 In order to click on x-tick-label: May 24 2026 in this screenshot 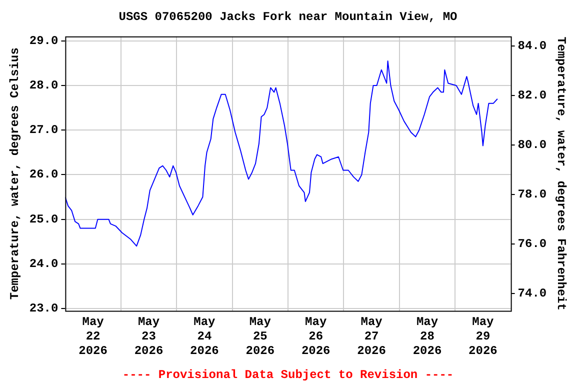, I will do `click(204, 336)`.